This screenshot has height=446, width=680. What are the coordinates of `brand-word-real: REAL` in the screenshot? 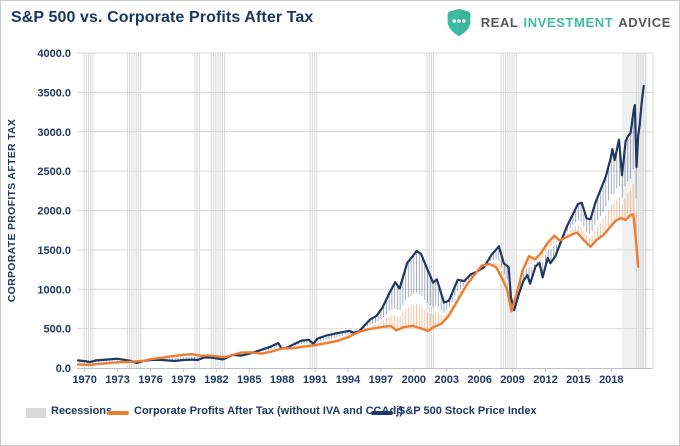 It's located at (499, 22).